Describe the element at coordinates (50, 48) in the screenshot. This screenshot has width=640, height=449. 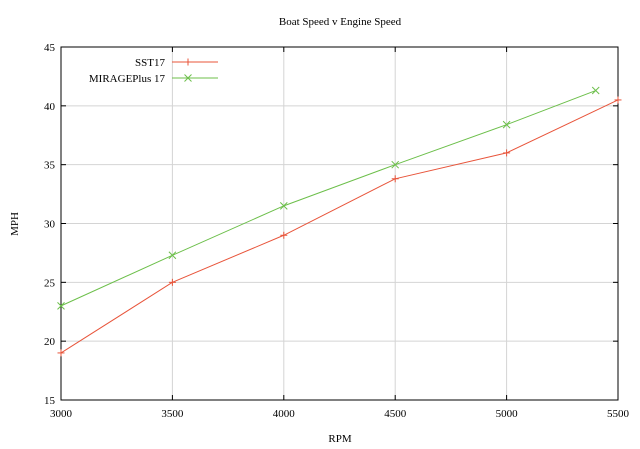
I see `y-tick-label: 45` at that location.